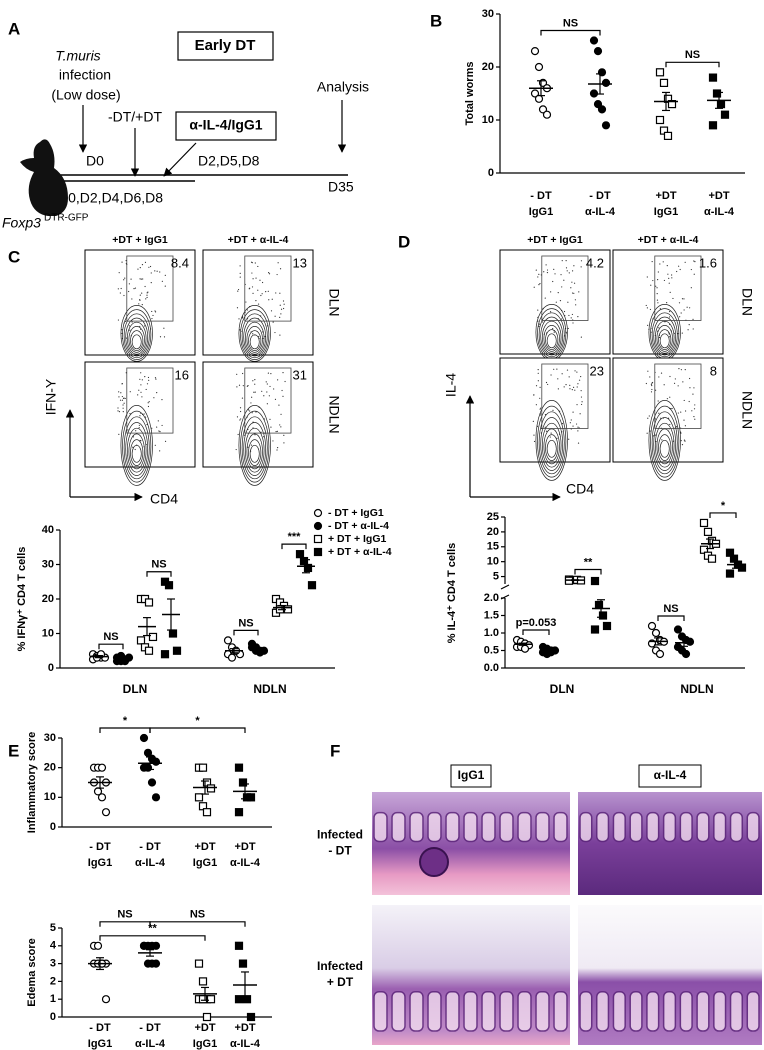 This screenshot has width=764, height=1050. What do you see at coordinates (205, 863) in the screenshot?
I see `x-tick-label: IgG1` at bounding box center [205, 863].